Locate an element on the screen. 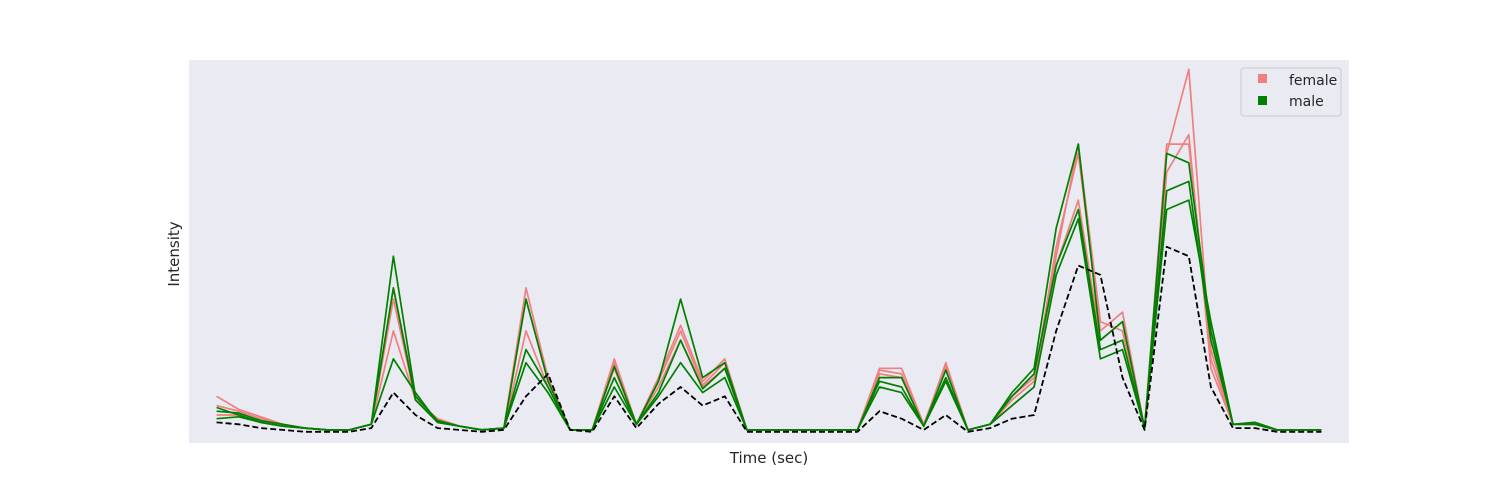  y-axis-label: Intensity is located at coordinates (174, 253).